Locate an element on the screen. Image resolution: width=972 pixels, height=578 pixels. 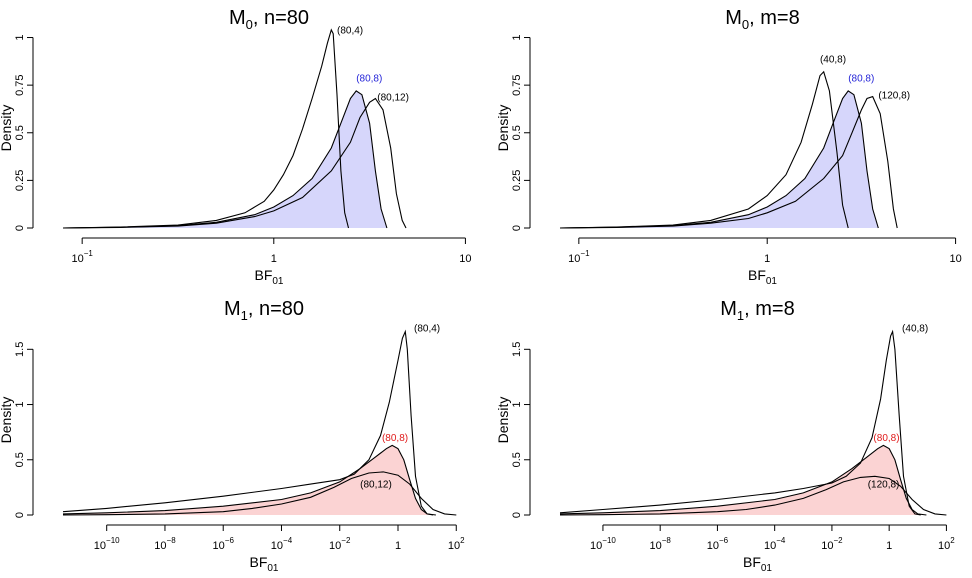
chart-title: M0, m=8 is located at coordinates (762, 19).